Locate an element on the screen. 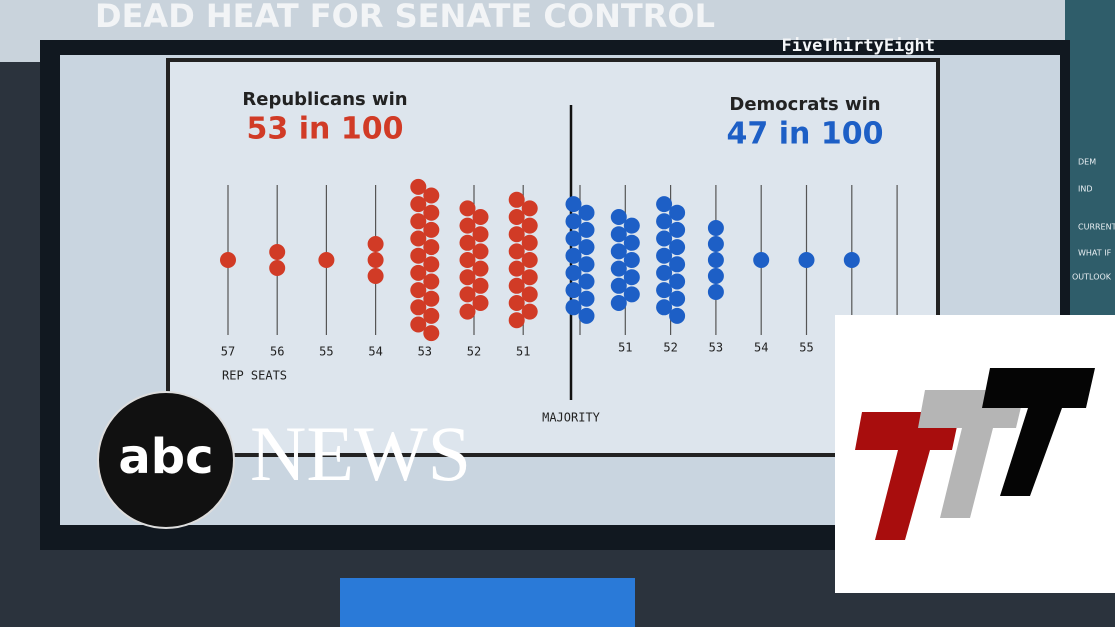 This screenshot has width=1115, height=627. x-tick-label: 56 is located at coordinates (277, 352).